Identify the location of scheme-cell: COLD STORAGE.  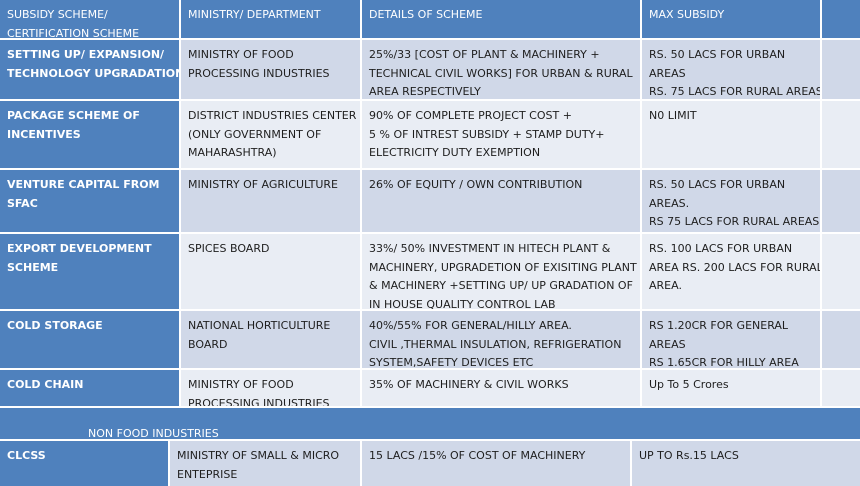
(89, 339).